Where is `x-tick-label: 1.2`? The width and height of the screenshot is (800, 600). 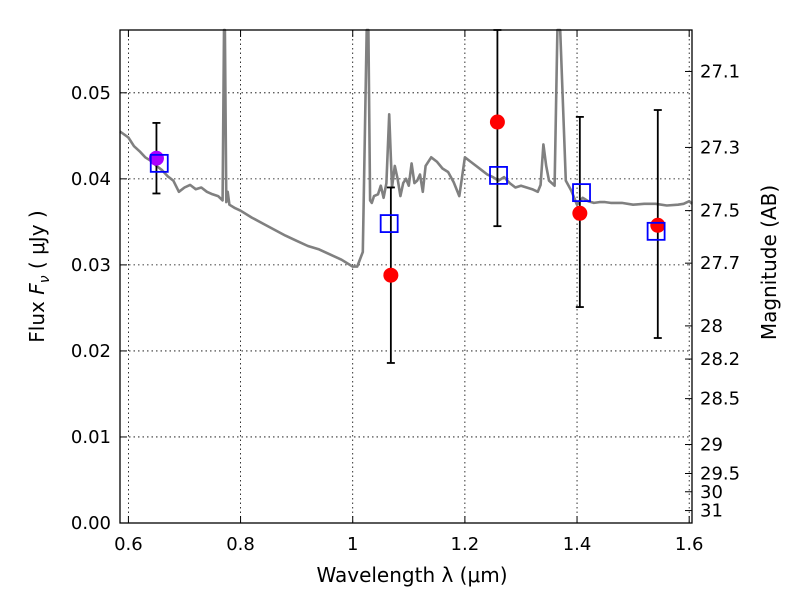 x-tick-label: 1.2 is located at coordinates (465, 544).